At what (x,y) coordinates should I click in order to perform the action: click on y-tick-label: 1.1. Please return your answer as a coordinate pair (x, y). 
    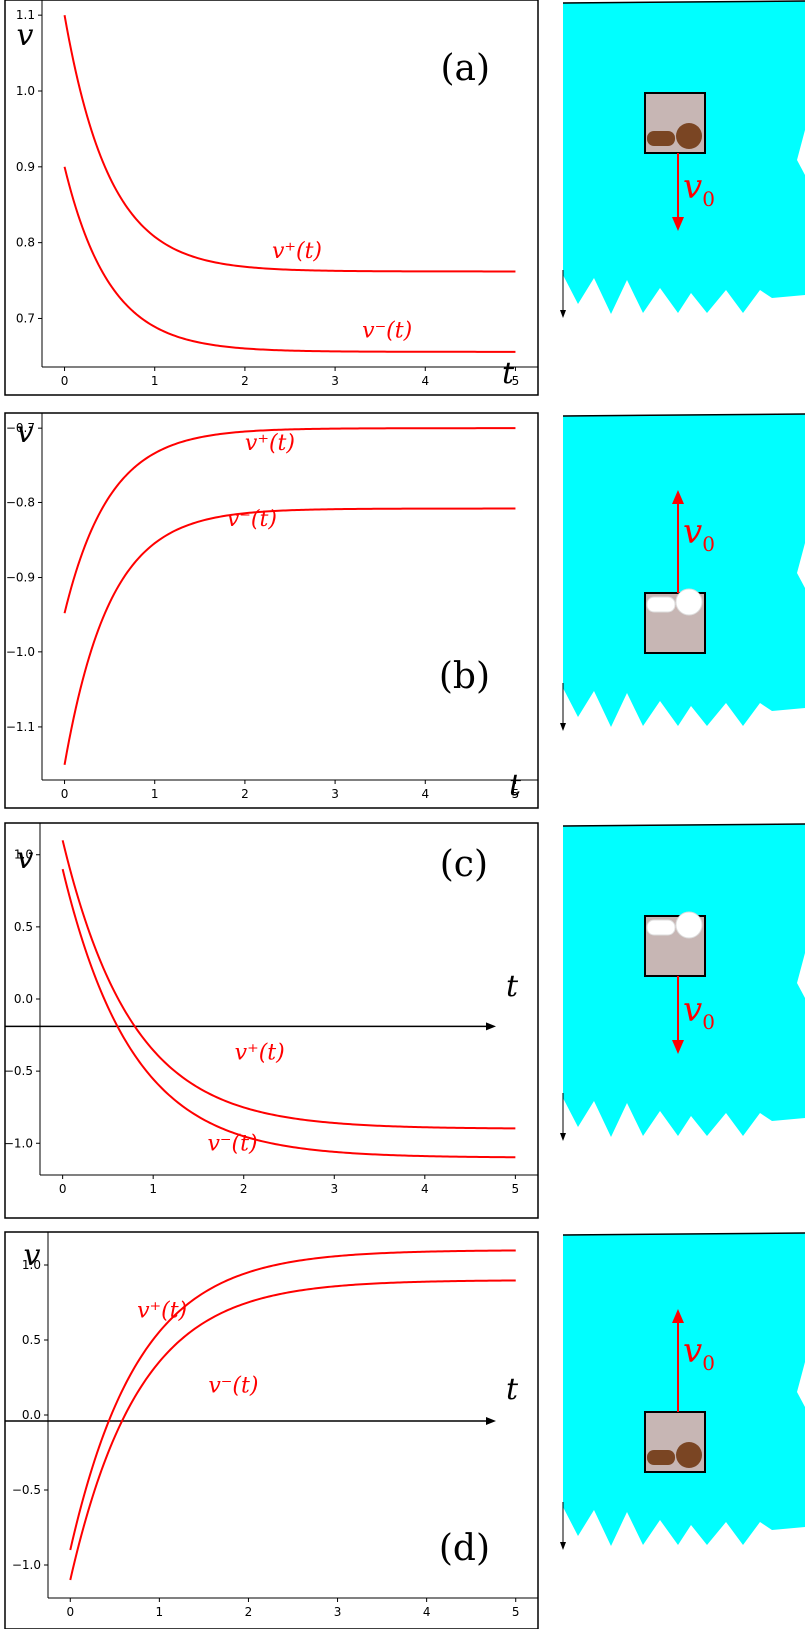
    Looking at the image, I should click on (25, 15).